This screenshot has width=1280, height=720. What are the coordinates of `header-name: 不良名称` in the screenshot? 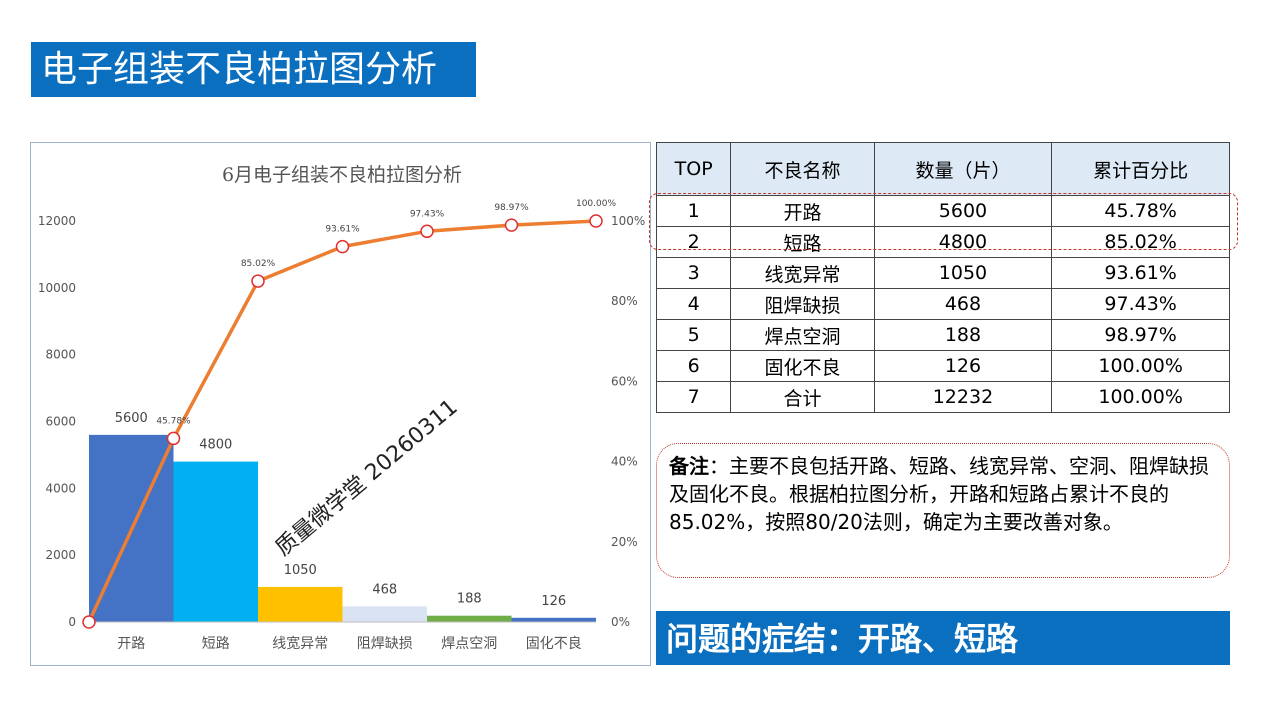 It's located at (802, 169).